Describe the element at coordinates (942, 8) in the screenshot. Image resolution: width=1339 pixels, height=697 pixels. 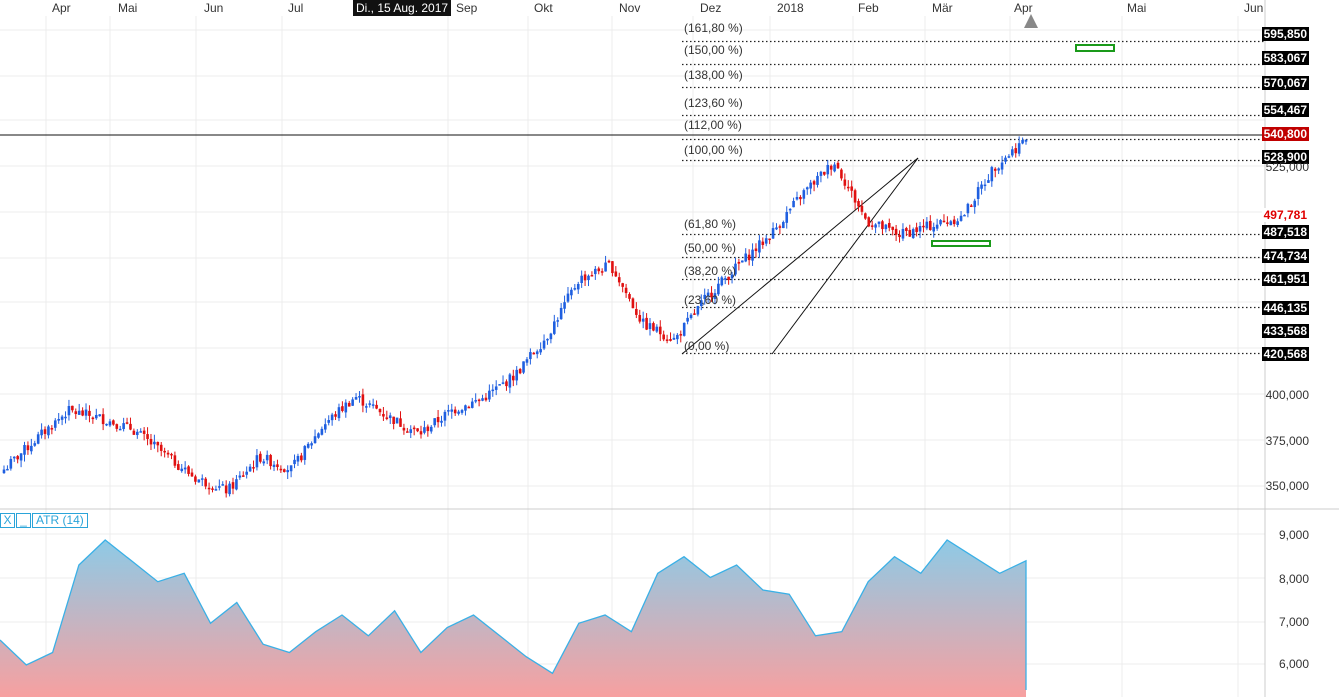
I see `month-label: Mär` at that location.